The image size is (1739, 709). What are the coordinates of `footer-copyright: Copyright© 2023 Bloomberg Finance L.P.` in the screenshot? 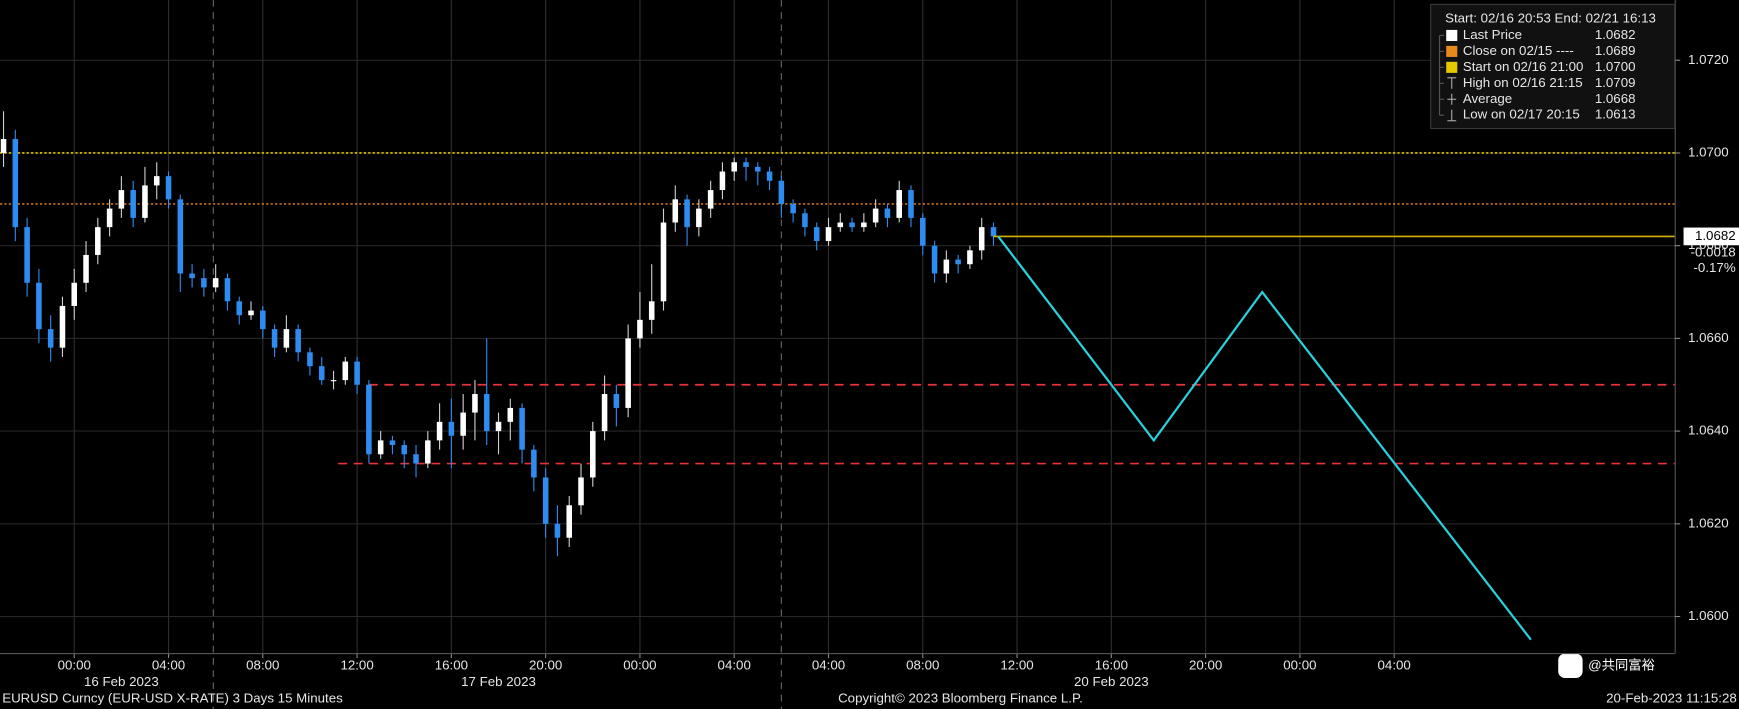 It's located at (960, 698).